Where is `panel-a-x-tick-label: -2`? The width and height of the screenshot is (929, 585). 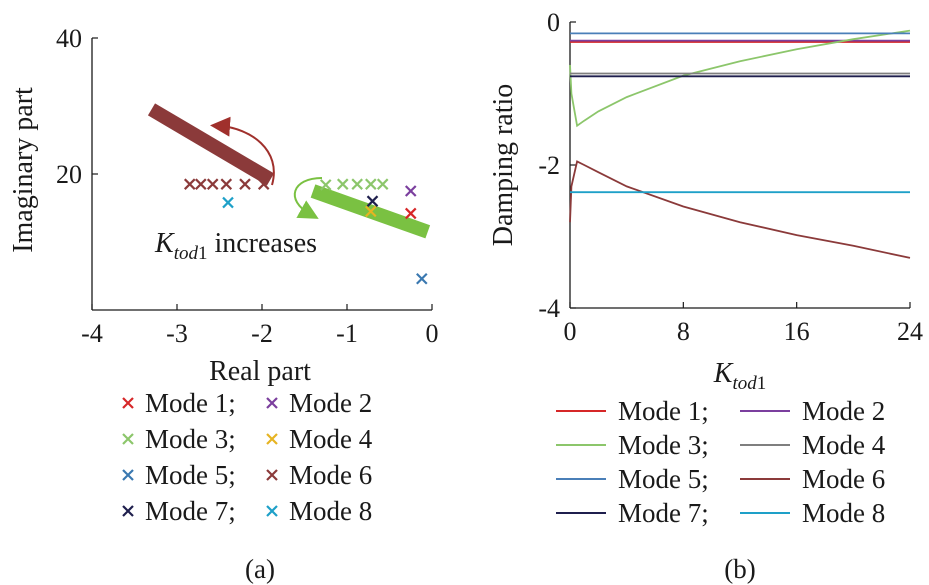 panel-a-x-tick-label: -2 is located at coordinates (262, 333).